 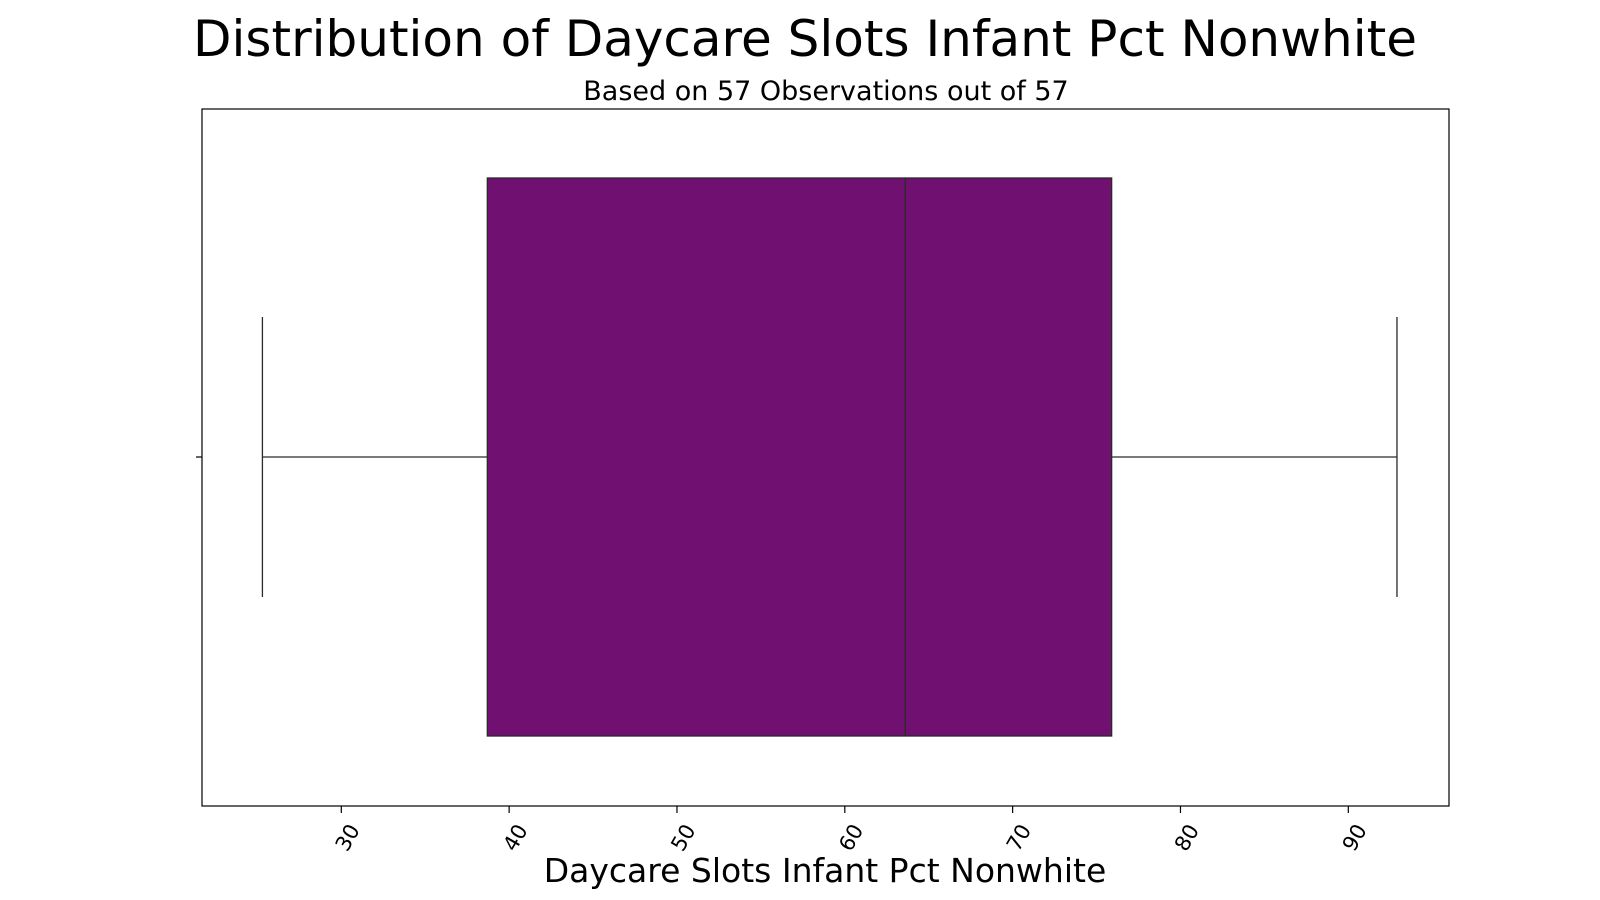 What do you see at coordinates (825, 91) in the screenshot?
I see `chart-subtitle: Based on 57 Observations out of 57` at bounding box center [825, 91].